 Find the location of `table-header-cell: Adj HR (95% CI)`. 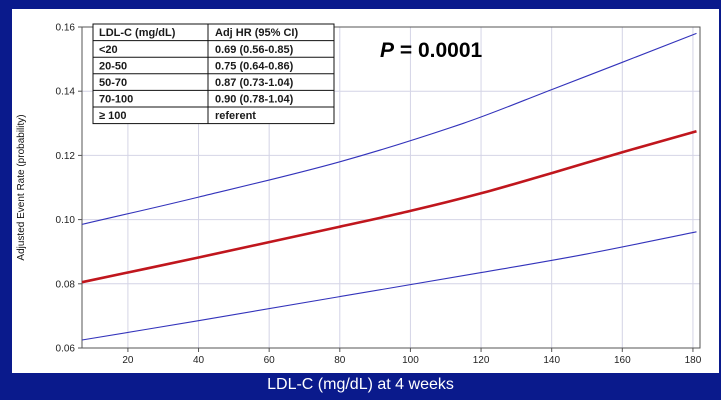

table-header-cell: Adj HR (95% CI) is located at coordinates (256, 33).